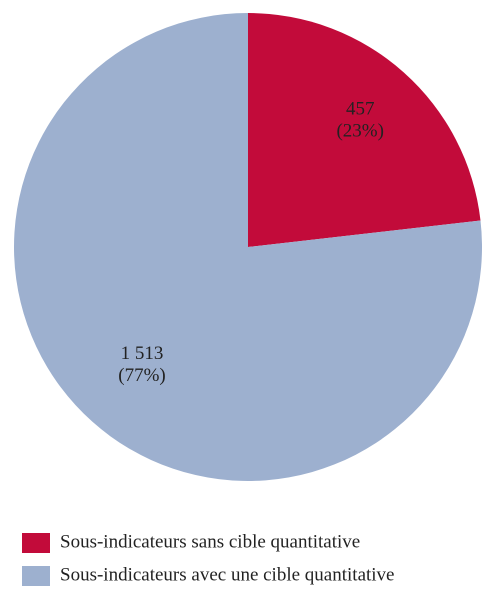  What do you see at coordinates (210, 541) in the screenshot?
I see `legend-label: Sous-indicateurs sans cible quantitative` at bounding box center [210, 541].